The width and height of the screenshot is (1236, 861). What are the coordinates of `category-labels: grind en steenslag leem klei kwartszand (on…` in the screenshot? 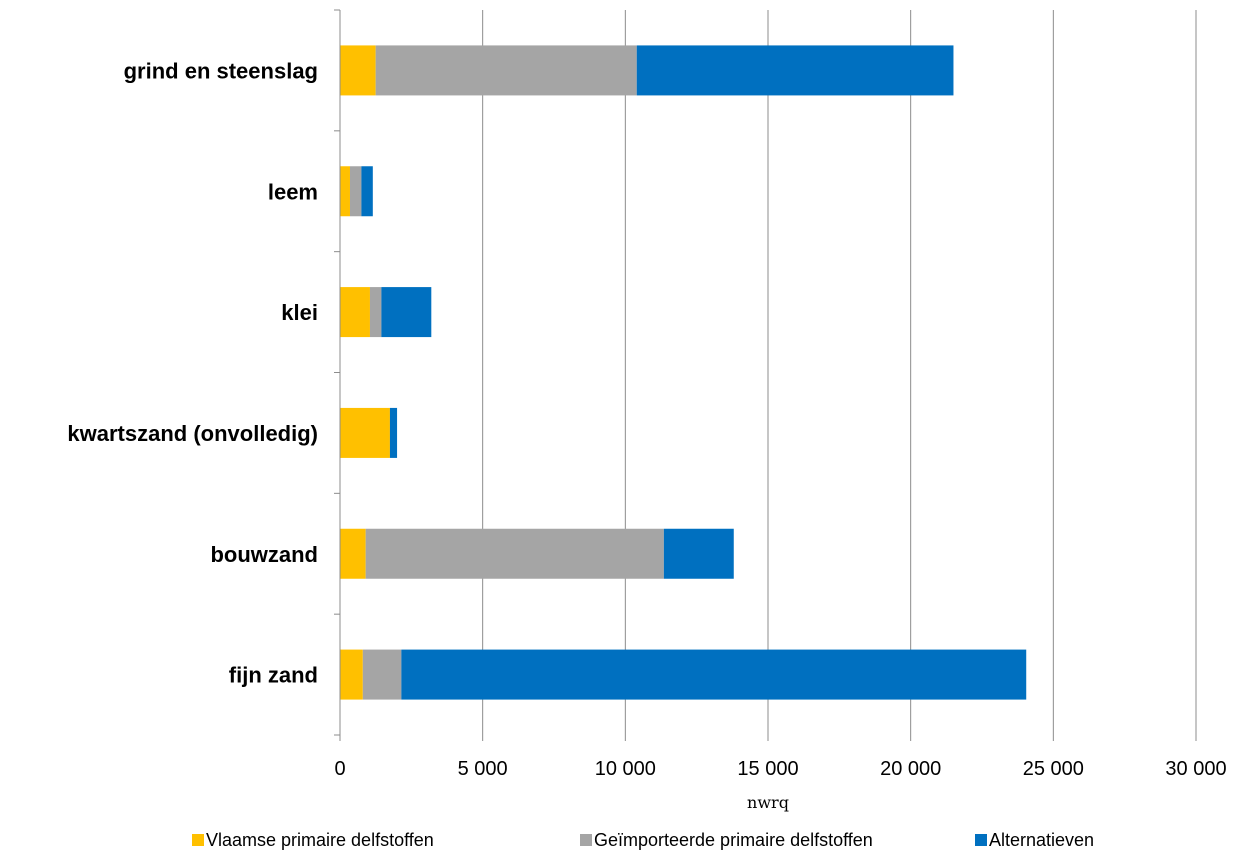 It's located at (192, 372).